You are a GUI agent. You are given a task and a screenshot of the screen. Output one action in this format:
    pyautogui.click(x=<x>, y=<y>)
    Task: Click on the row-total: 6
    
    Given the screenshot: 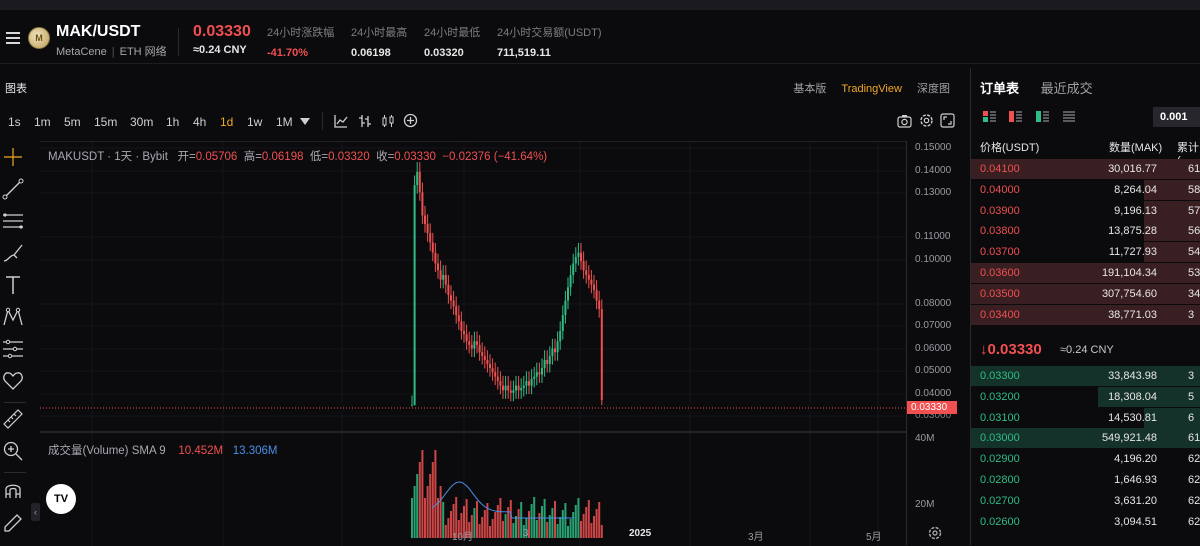 What is the action you would take?
    pyautogui.click(x=1191, y=418)
    